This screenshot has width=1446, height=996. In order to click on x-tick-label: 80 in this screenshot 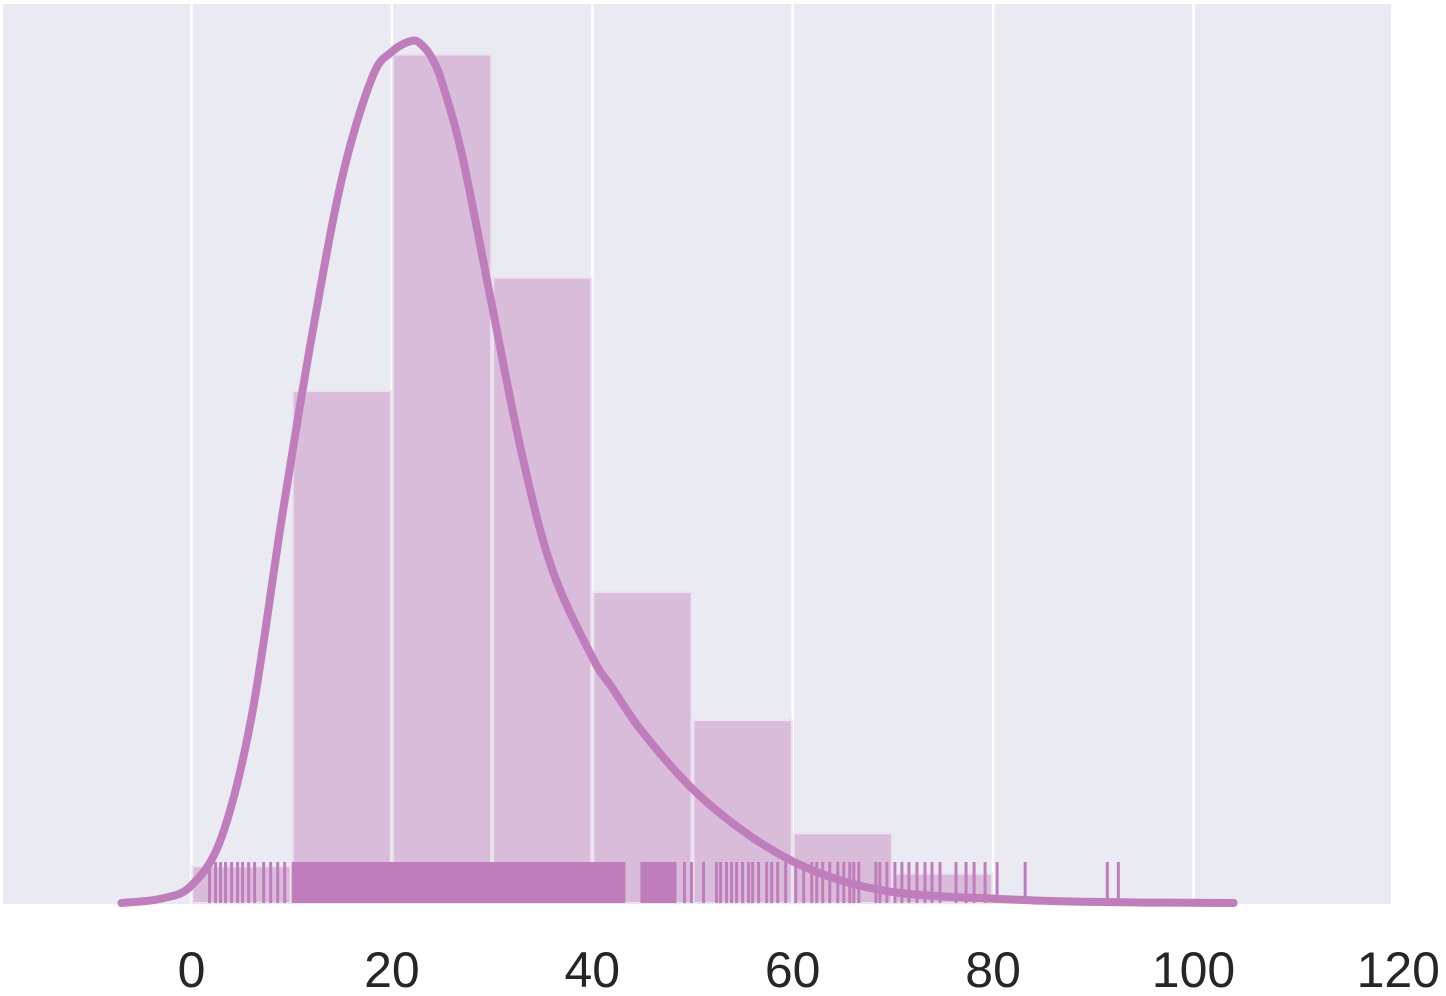, I will do `click(993, 969)`.